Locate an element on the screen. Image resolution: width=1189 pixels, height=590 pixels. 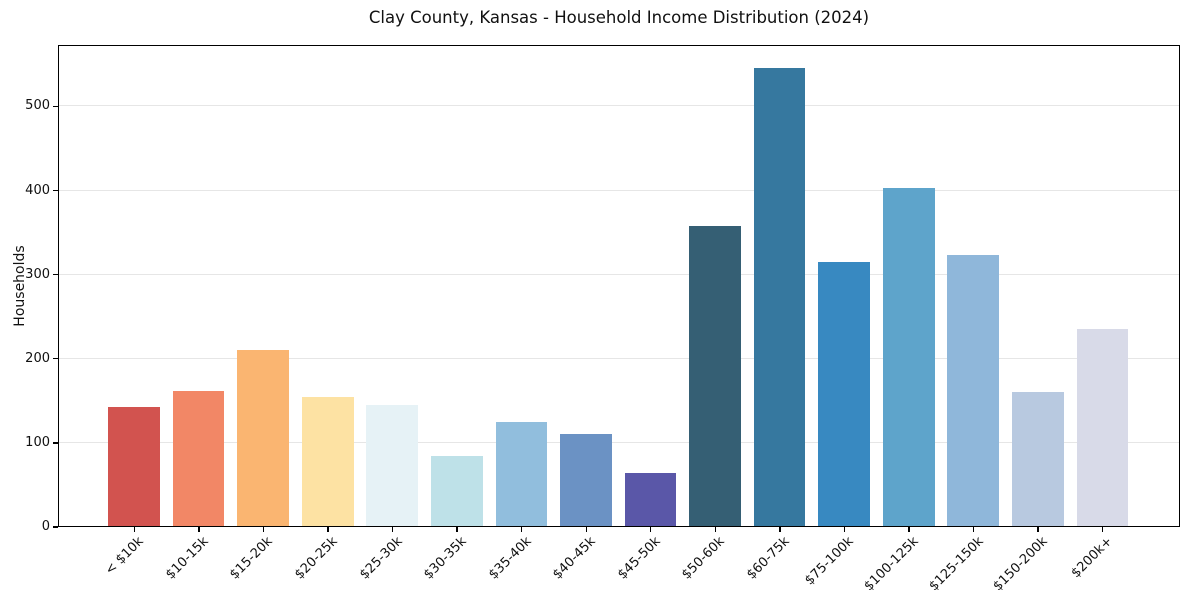
y-tick-label: 400 is located at coordinates (37, 190).